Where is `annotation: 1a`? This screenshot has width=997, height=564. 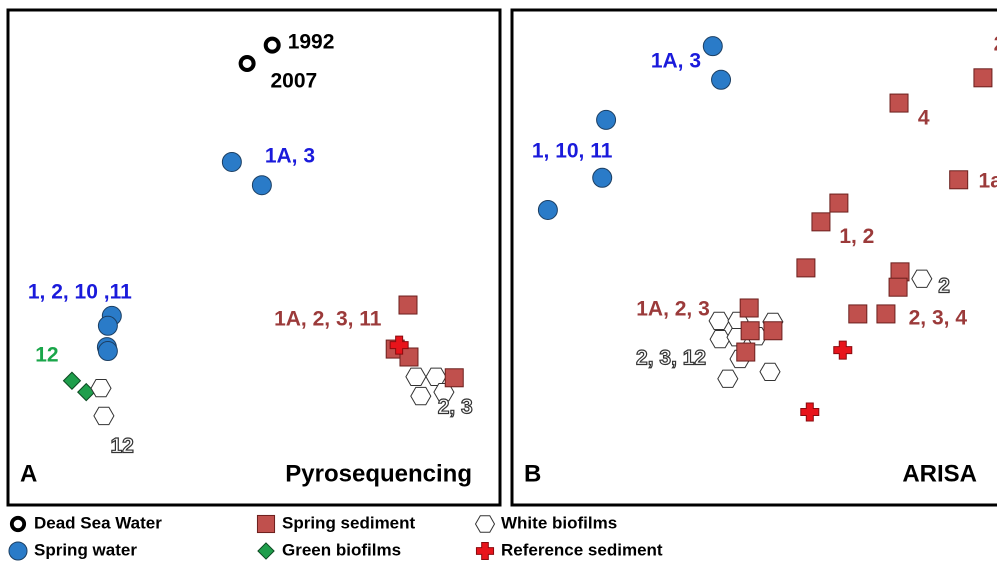 annotation: 1a is located at coordinates (988, 180).